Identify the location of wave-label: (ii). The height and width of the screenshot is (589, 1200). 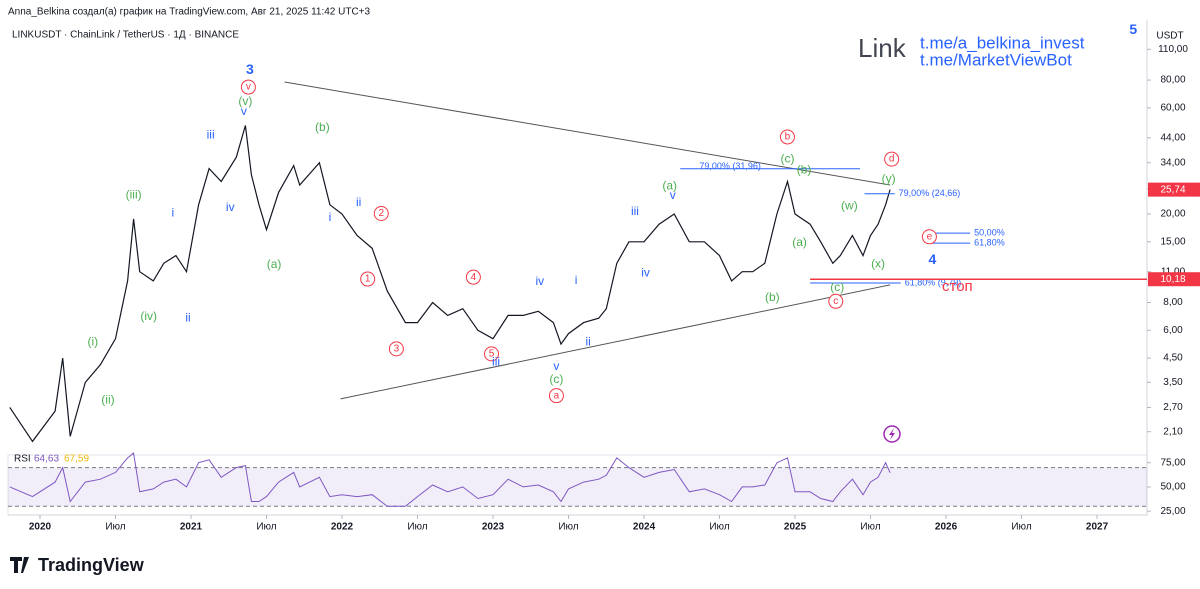
(107, 400).